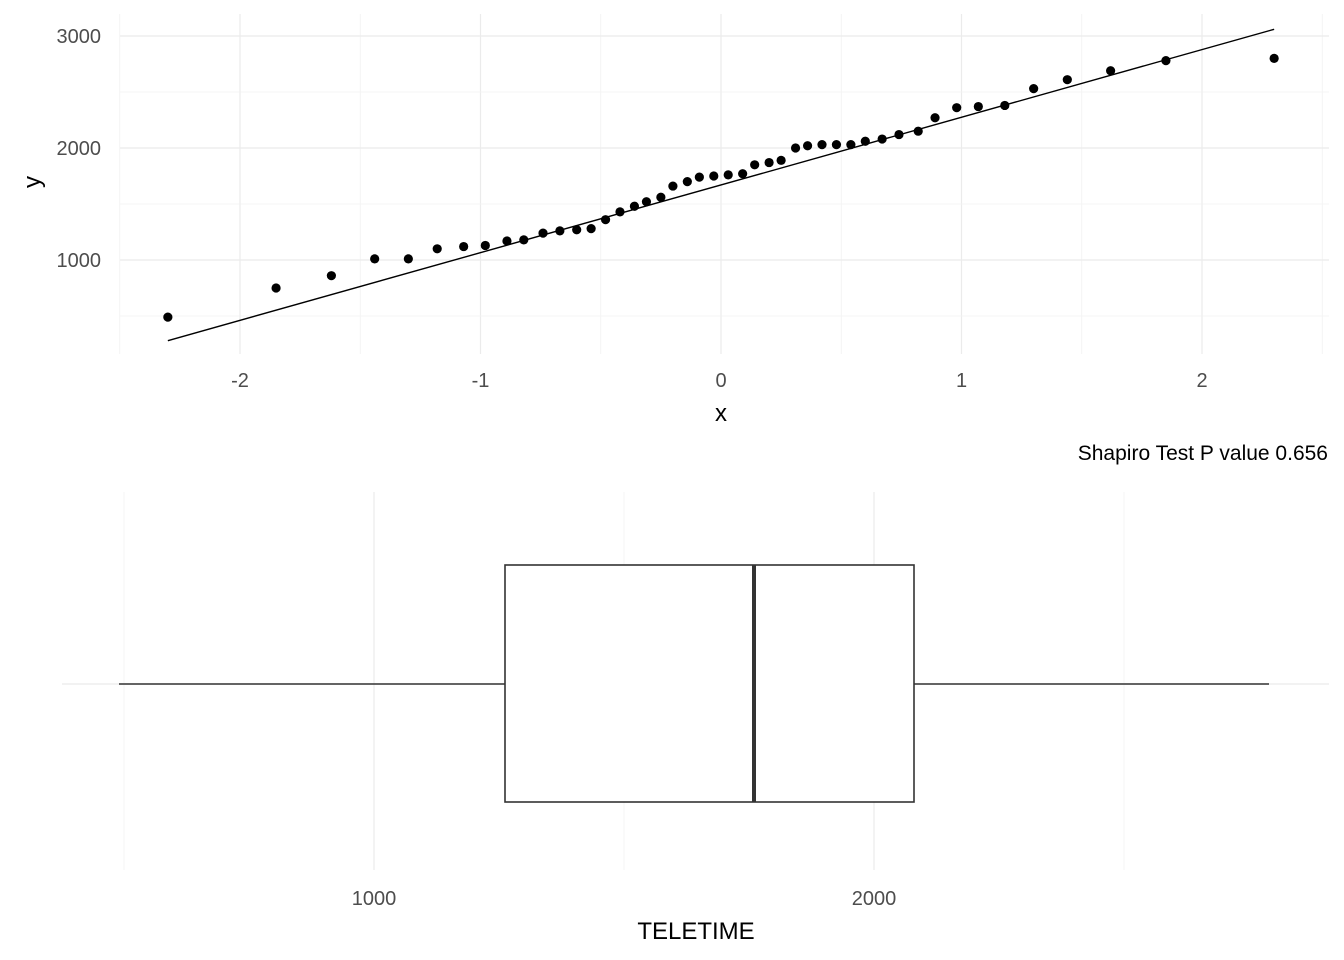  What do you see at coordinates (481, 381) in the screenshot?
I see `qq-x-tick-label: -1` at bounding box center [481, 381].